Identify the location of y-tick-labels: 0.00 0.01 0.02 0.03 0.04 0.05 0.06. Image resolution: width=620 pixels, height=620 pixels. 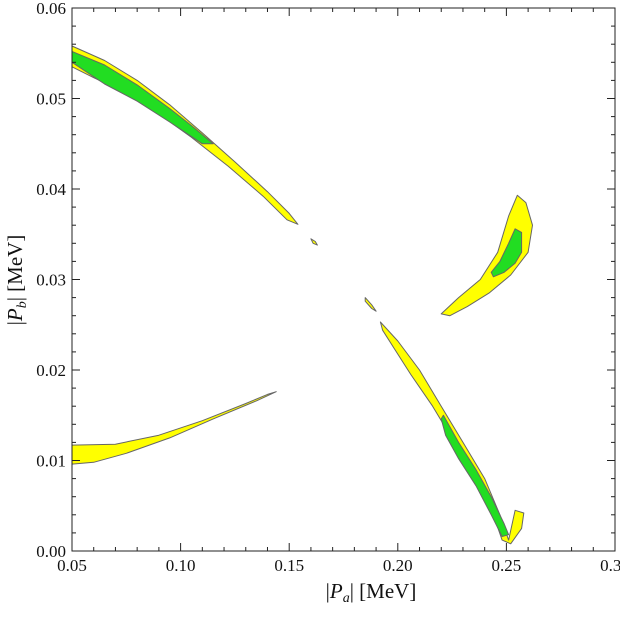
(51, 280).